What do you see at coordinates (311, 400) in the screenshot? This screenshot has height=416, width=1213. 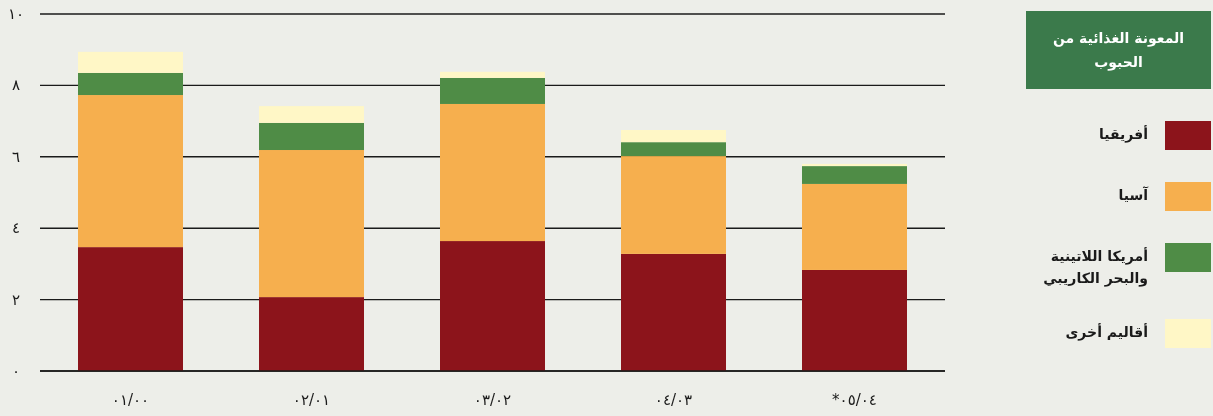 I see `x-tick-label: ٠٢/٠١` at bounding box center [311, 400].